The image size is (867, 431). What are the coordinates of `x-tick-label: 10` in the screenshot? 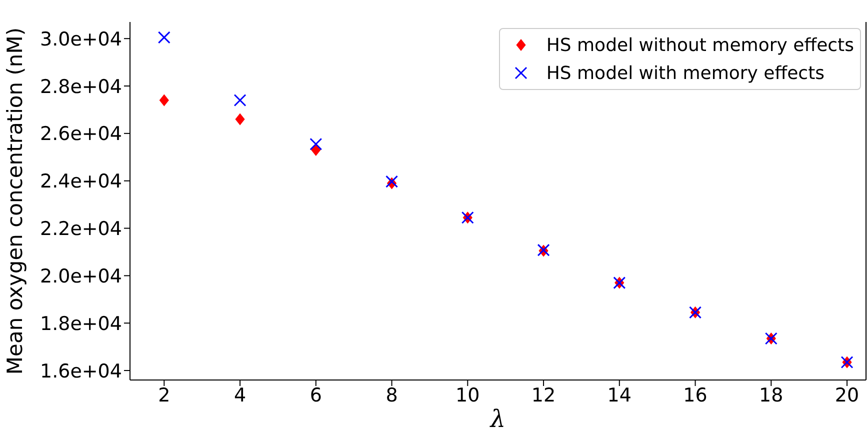 It's located at (468, 395).